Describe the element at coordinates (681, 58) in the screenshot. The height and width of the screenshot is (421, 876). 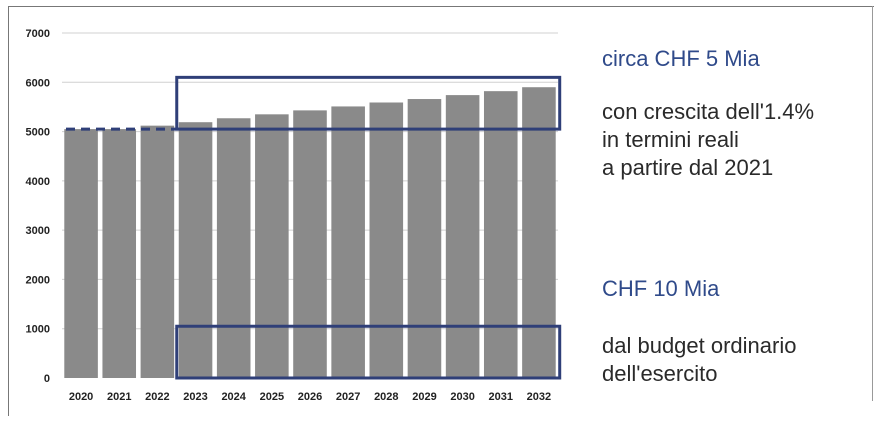
I see `annotation-1-title: circa CHF 5 Mia` at that location.